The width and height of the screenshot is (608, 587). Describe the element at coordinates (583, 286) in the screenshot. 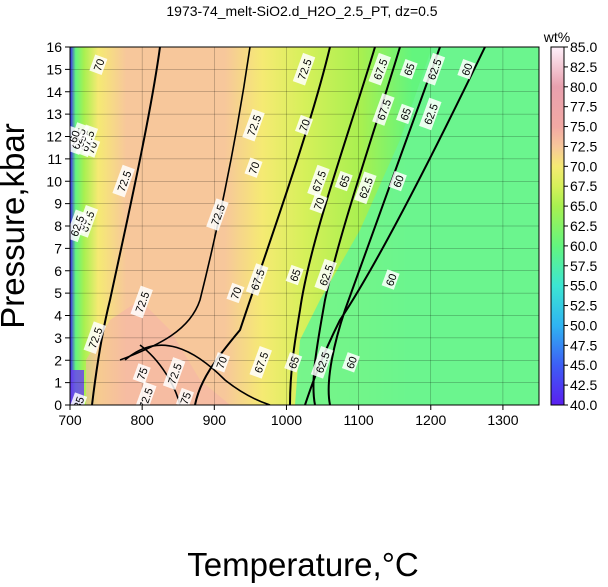

I see `colorbar-tick-label: 55.0` at that location.